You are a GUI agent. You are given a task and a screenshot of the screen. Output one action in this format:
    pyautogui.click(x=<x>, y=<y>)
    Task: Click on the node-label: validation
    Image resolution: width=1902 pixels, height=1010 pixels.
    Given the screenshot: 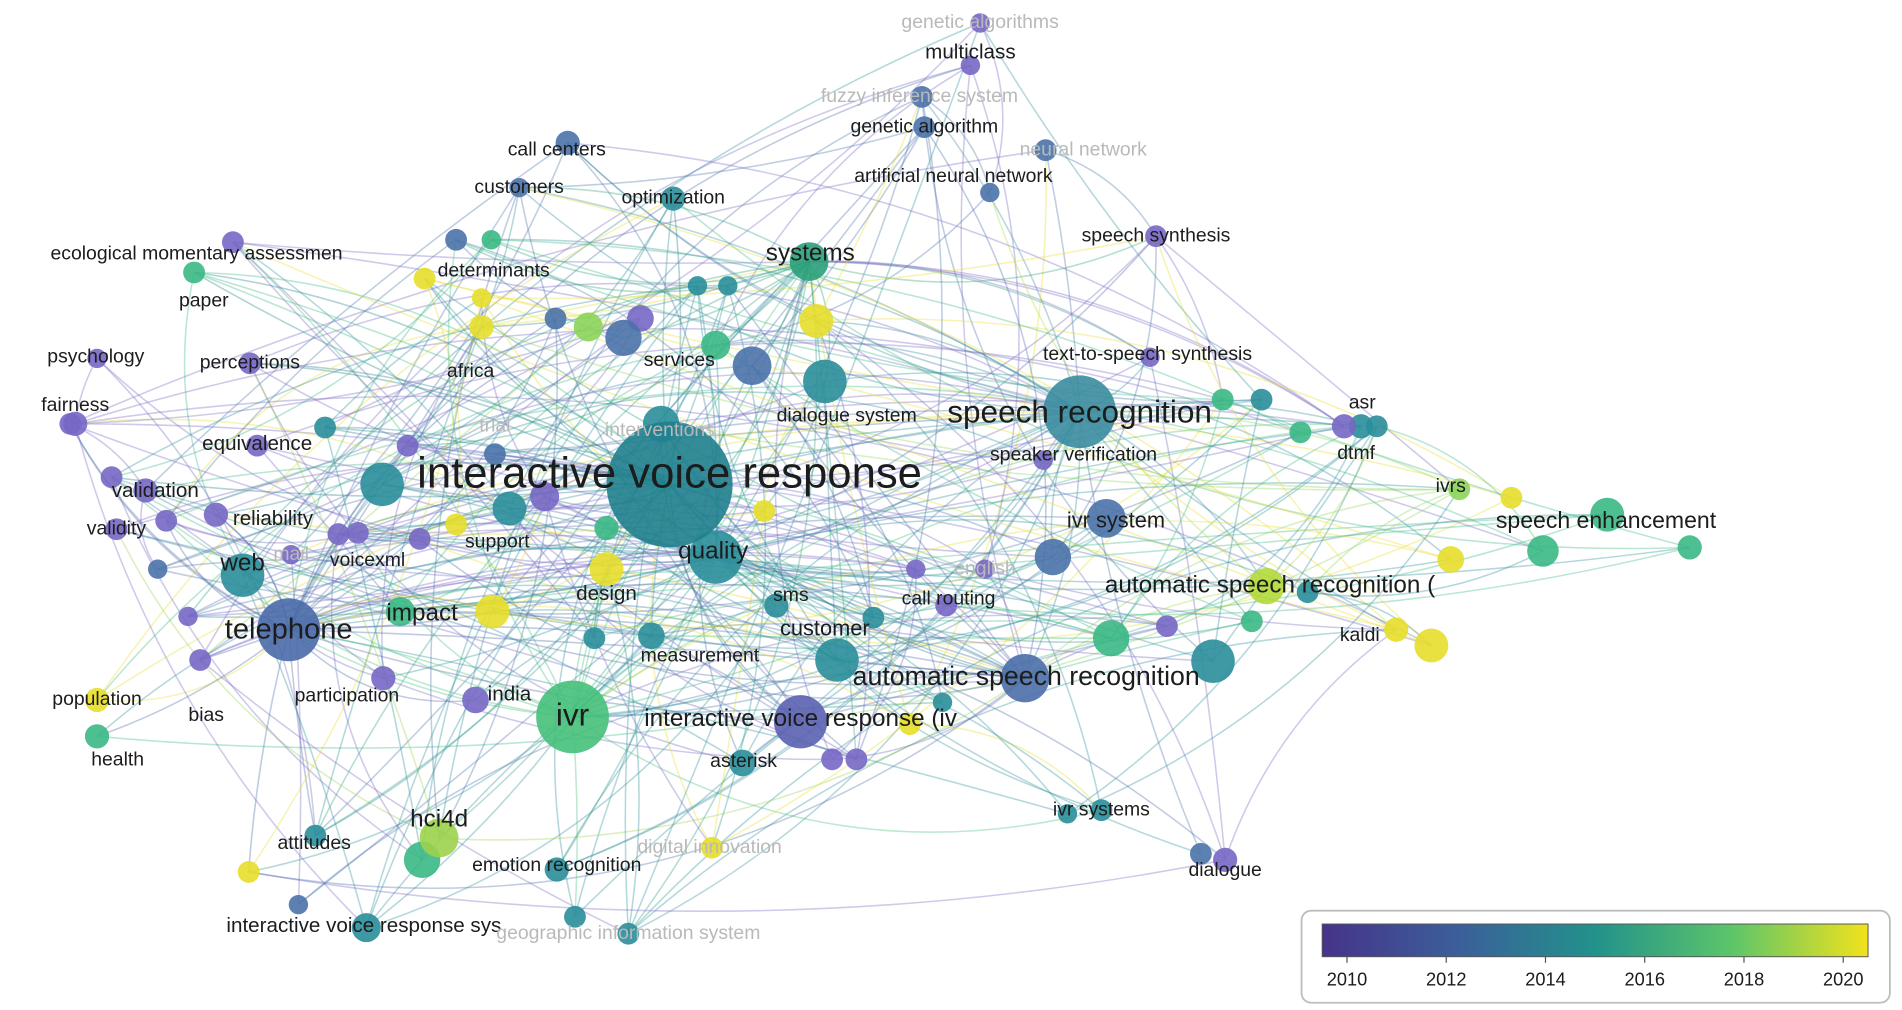 What is the action you would take?
    pyautogui.click(x=155, y=490)
    